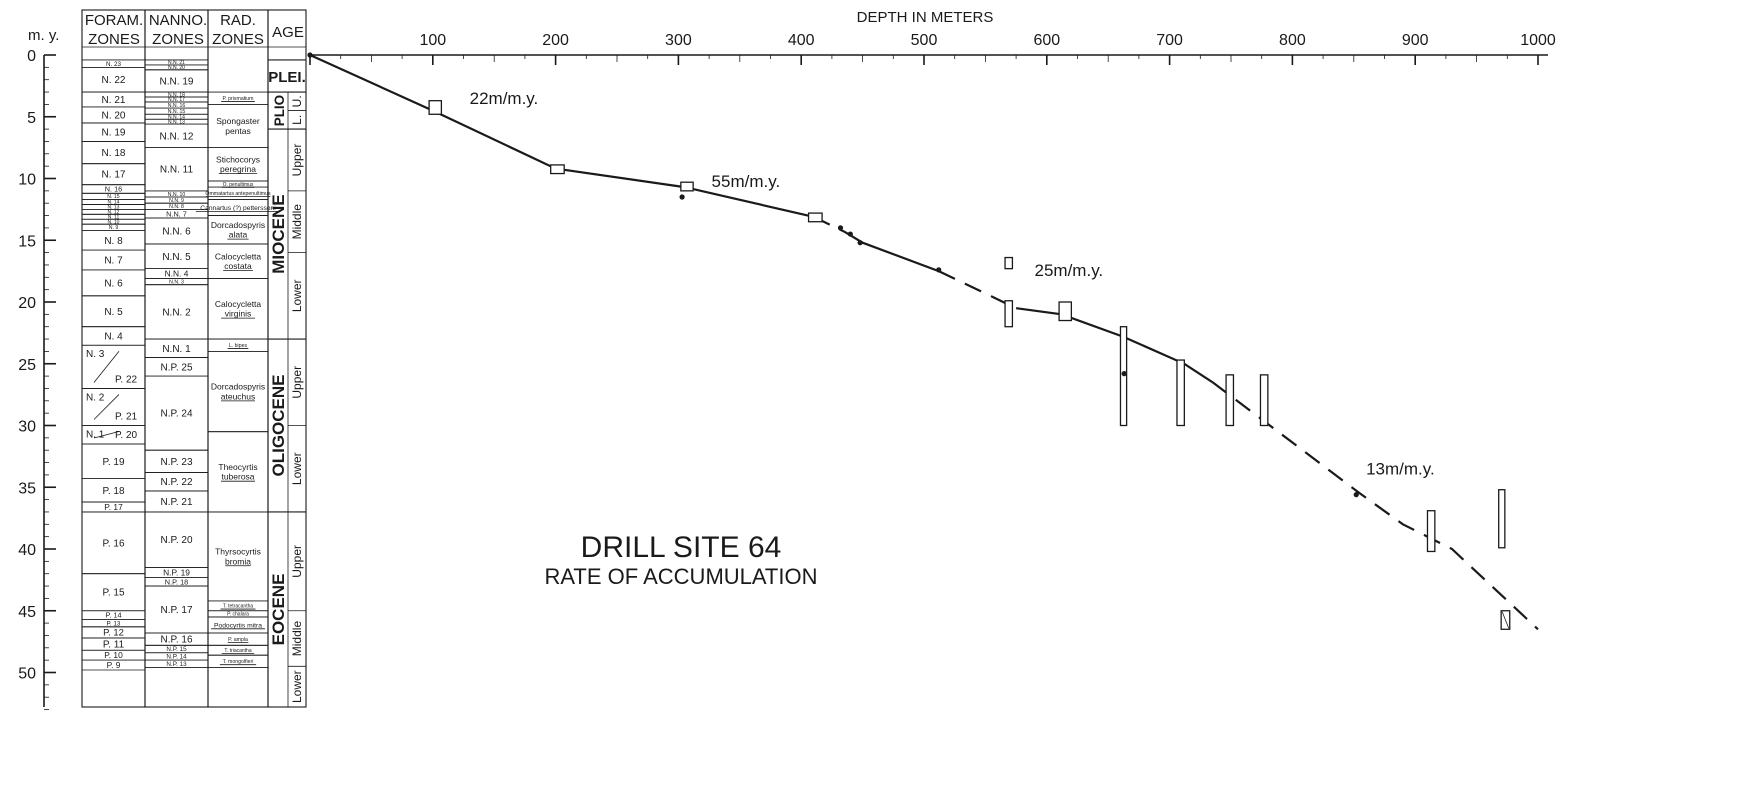 This screenshot has height=794, width=1754. Describe the element at coordinates (114, 228) in the screenshot. I see `foram-zone-label: N. 9` at that location.